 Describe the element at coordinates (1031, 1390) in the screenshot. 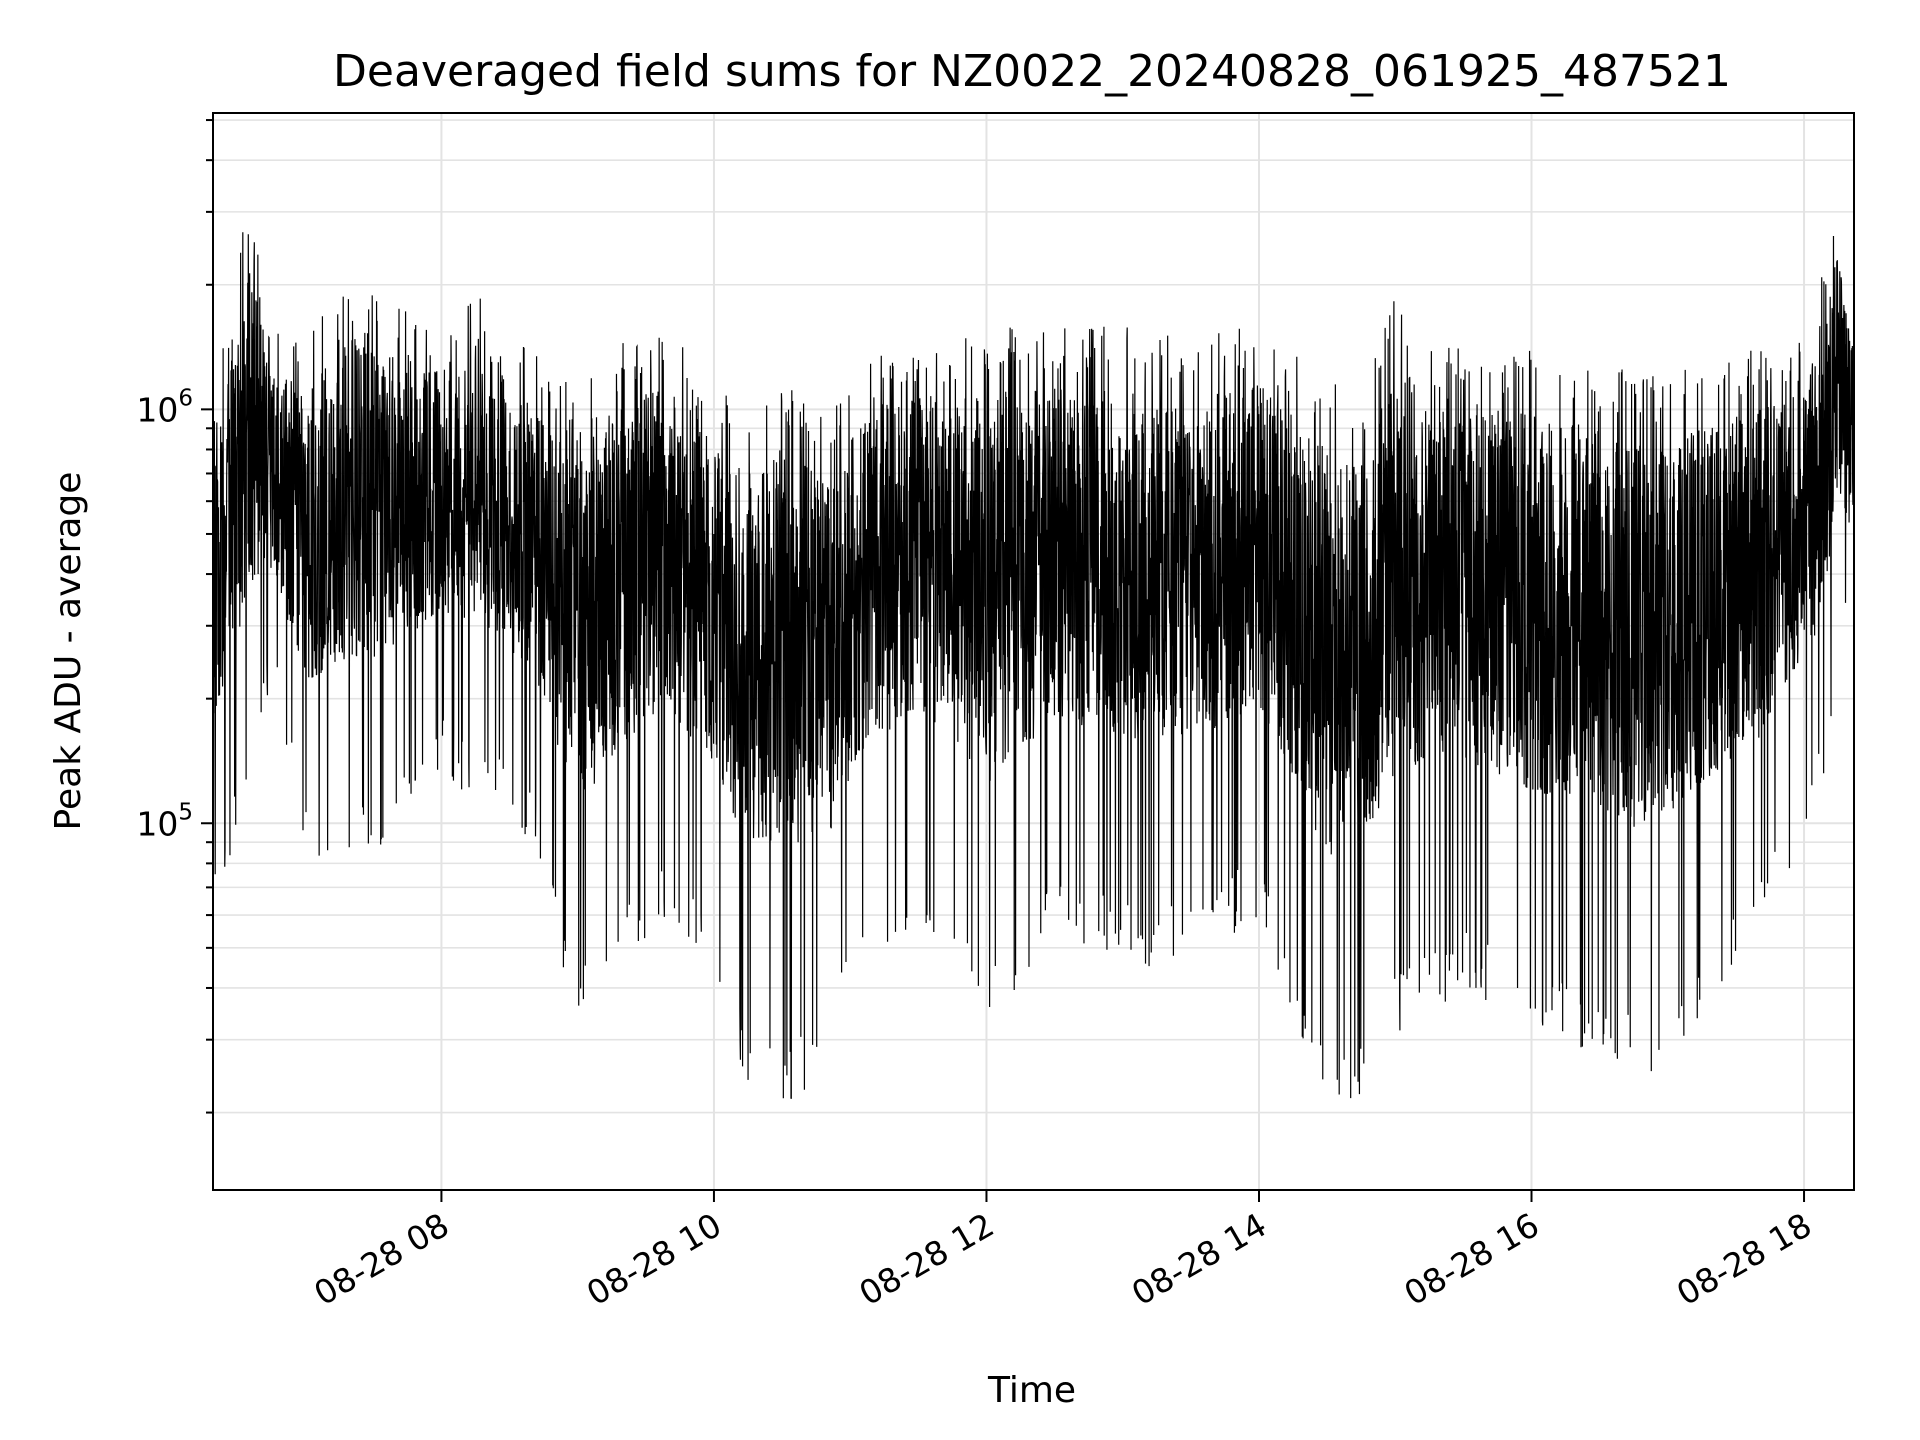

I see `x-axis-label: Time` at that location.